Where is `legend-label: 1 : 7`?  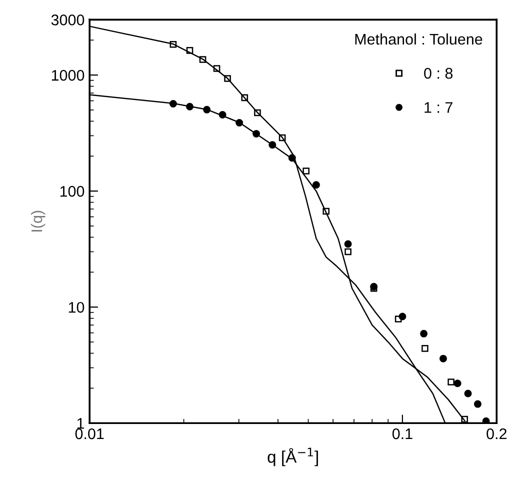 legend-label: 1 : 7 is located at coordinates (438, 107).